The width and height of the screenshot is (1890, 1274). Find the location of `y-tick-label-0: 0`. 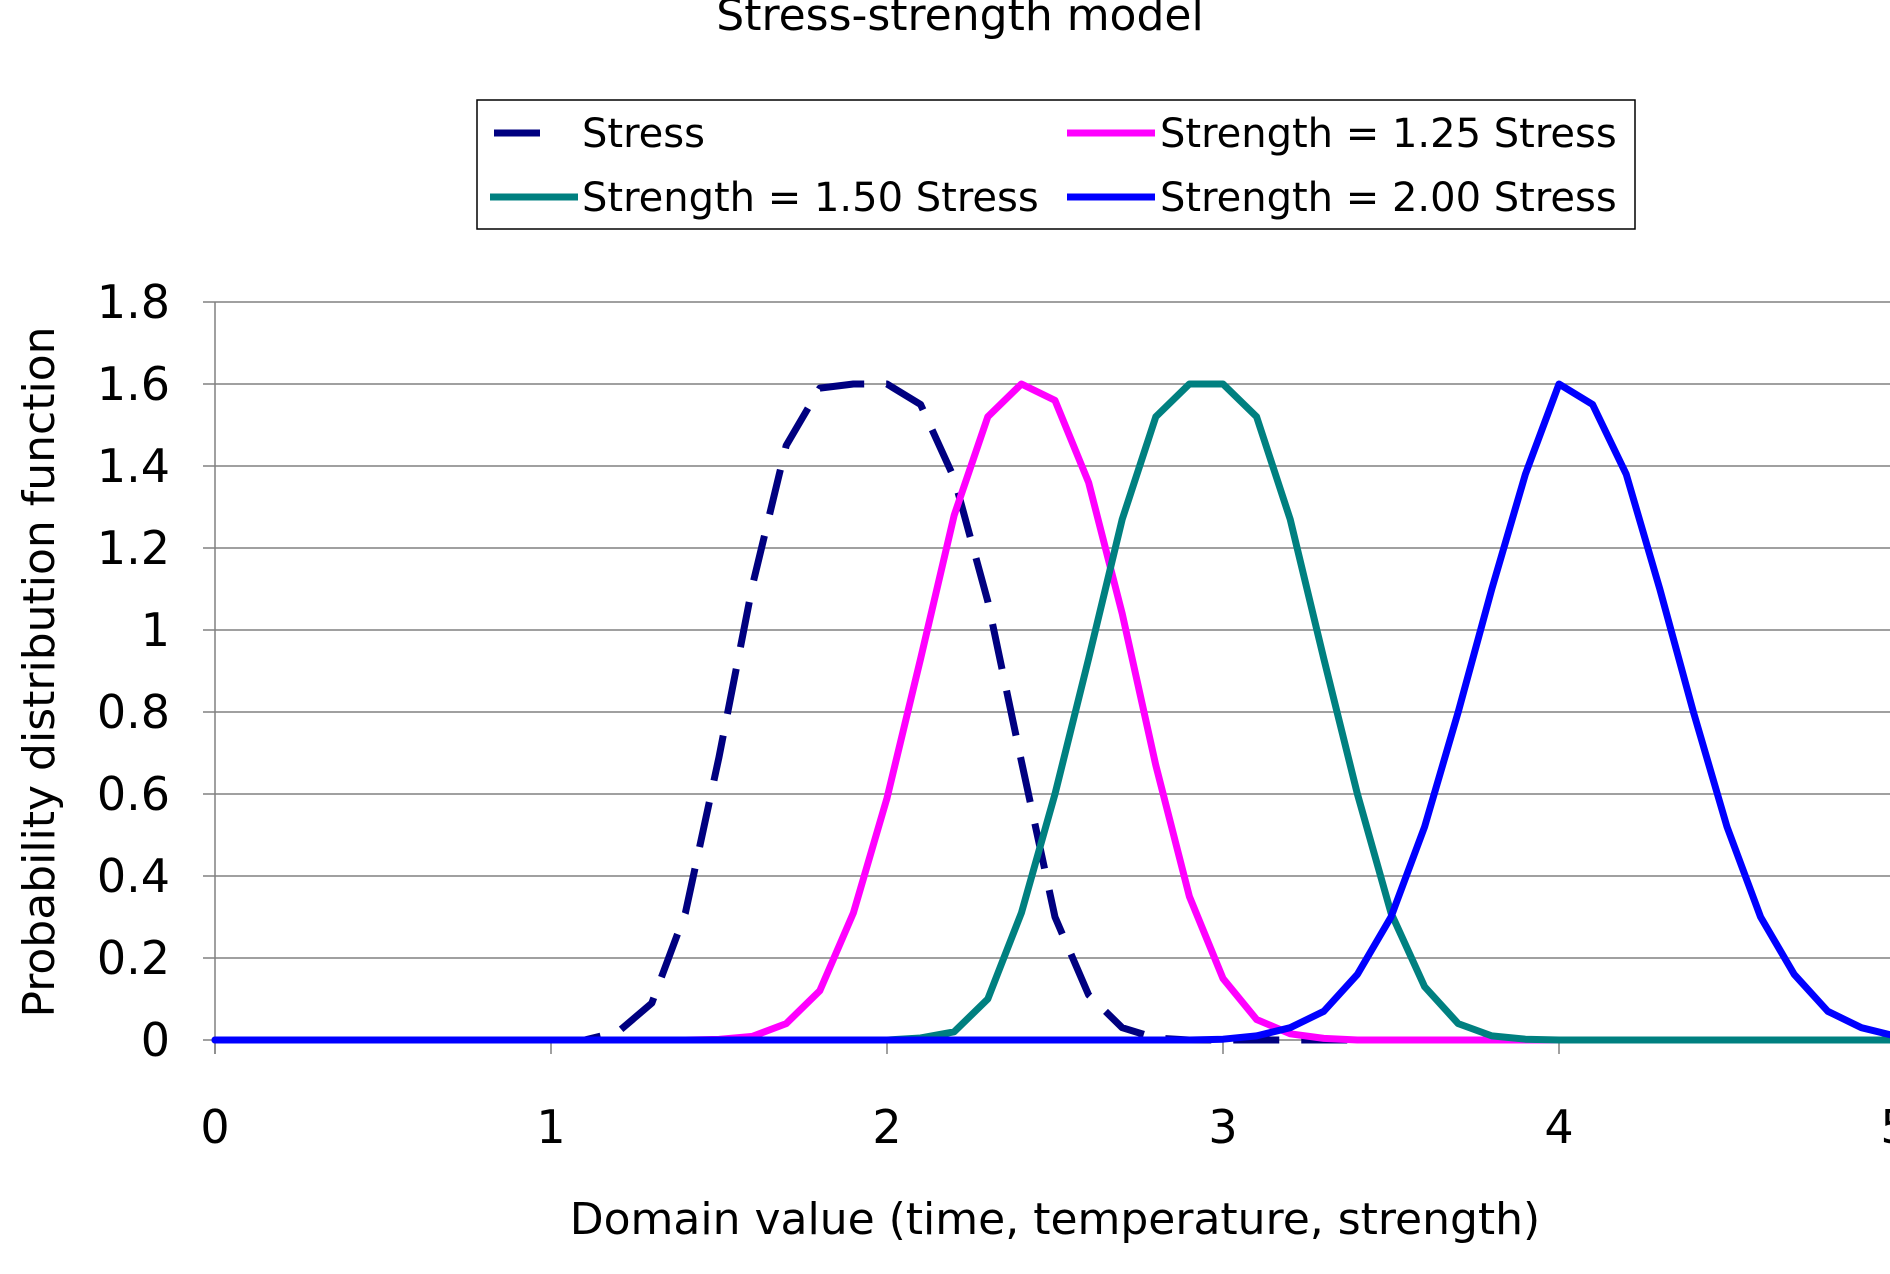

y-tick-label-0: 0 is located at coordinates (155, 1040).